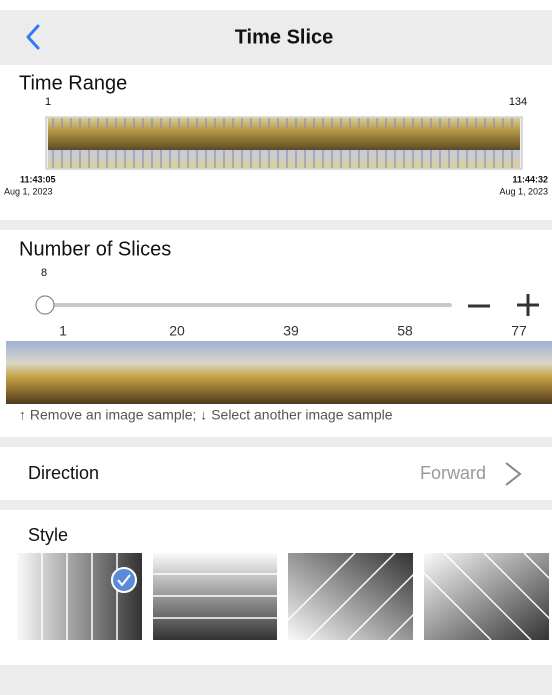 The width and height of the screenshot is (552, 695). What do you see at coordinates (453, 473) in the screenshot?
I see `row-value: Forward` at bounding box center [453, 473].